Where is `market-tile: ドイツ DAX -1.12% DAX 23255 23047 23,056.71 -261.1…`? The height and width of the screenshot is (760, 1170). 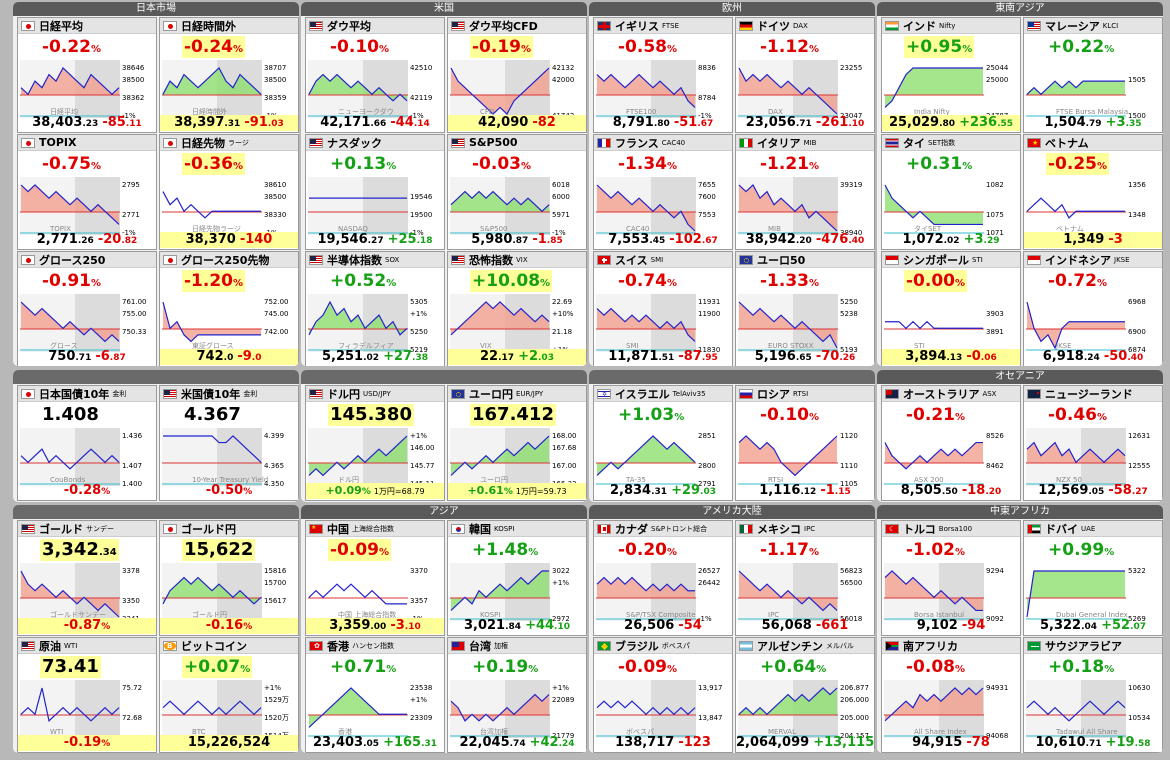
market-tile: ドイツ DAX -1.12% DAX 23255 23047 23,056.71 -261.1… is located at coordinates (805, 75).